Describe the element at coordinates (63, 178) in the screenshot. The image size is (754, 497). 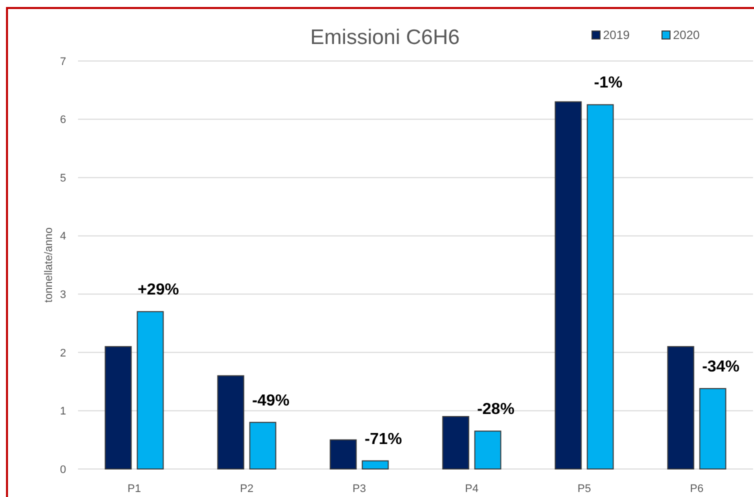
I see `y-tick-label: 5` at that location.